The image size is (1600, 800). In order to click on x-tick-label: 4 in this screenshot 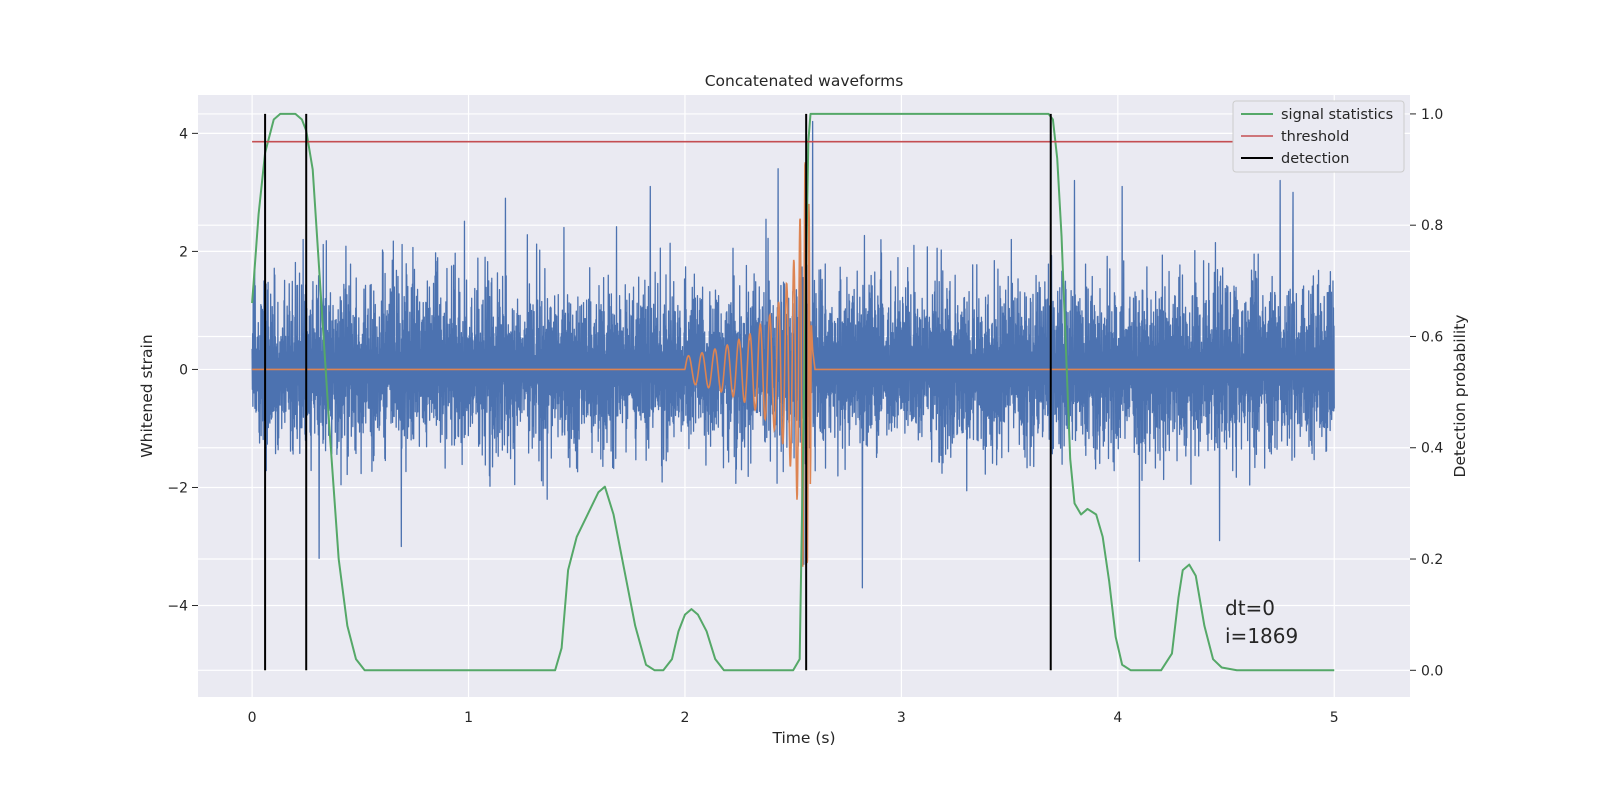, I will do `click(1117, 718)`.